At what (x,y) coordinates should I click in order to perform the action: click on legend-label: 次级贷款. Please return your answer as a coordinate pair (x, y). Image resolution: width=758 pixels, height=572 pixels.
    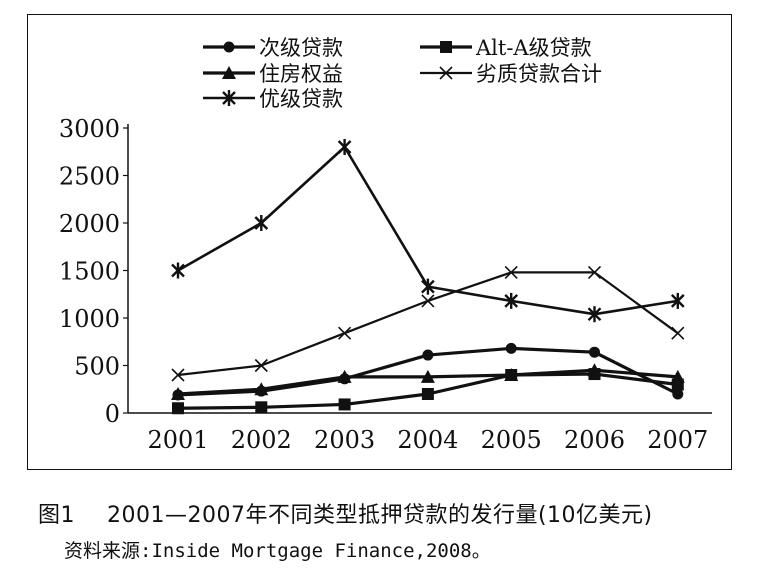
    Looking at the image, I should click on (301, 48).